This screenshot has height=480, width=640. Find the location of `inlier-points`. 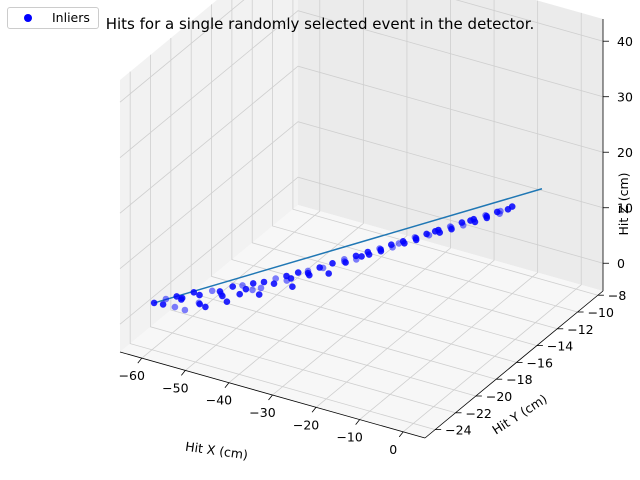

inlier-points is located at coordinates (333, 258).